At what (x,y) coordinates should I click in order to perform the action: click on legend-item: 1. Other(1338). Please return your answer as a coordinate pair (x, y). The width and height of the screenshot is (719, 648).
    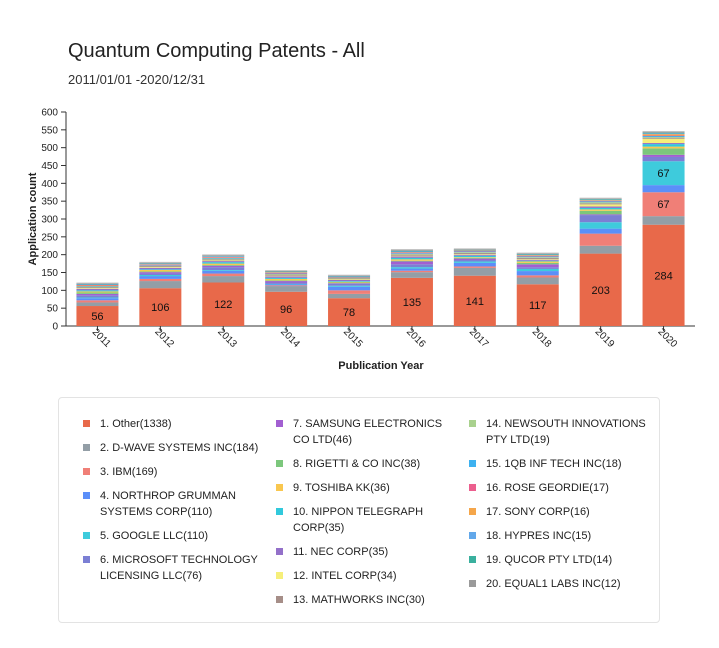
    Looking at the image, I should click on (171, 424).